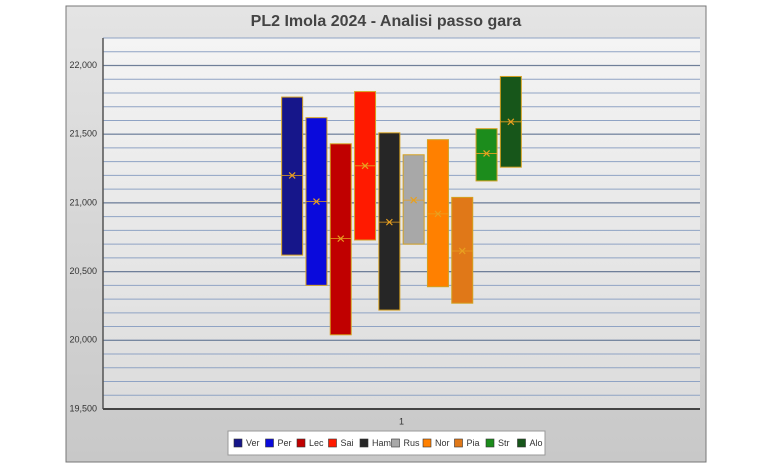  I want to click on range-bar, so click(486, 155).